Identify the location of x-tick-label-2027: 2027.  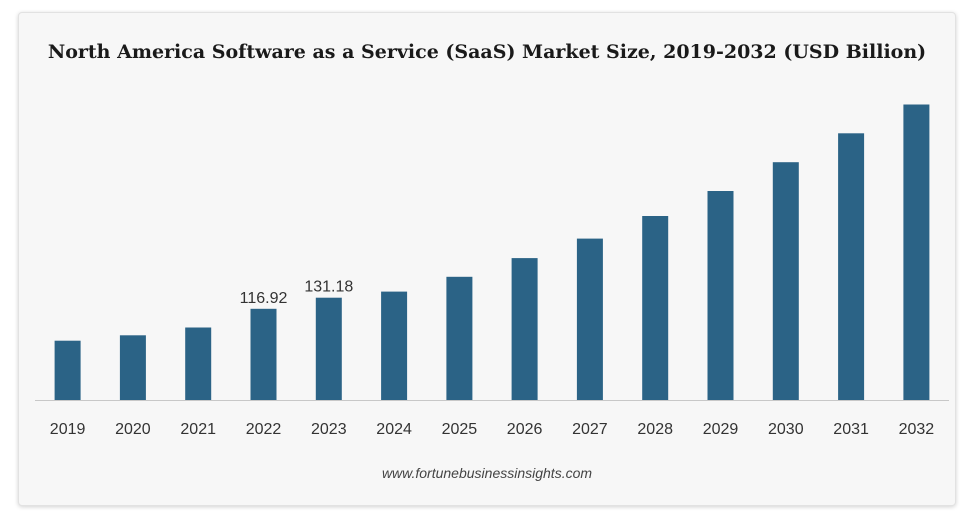
(590, 429).